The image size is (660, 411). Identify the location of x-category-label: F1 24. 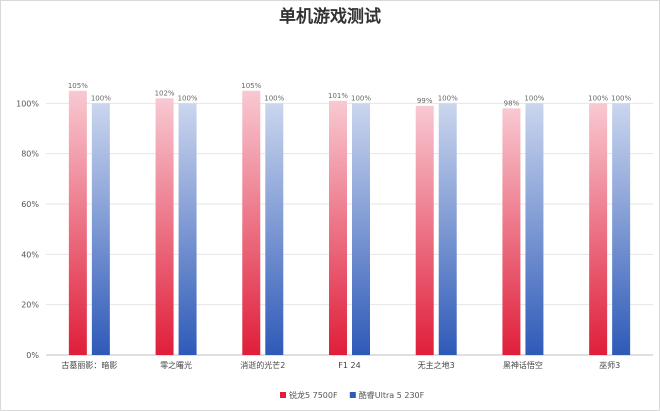
(349, 365).